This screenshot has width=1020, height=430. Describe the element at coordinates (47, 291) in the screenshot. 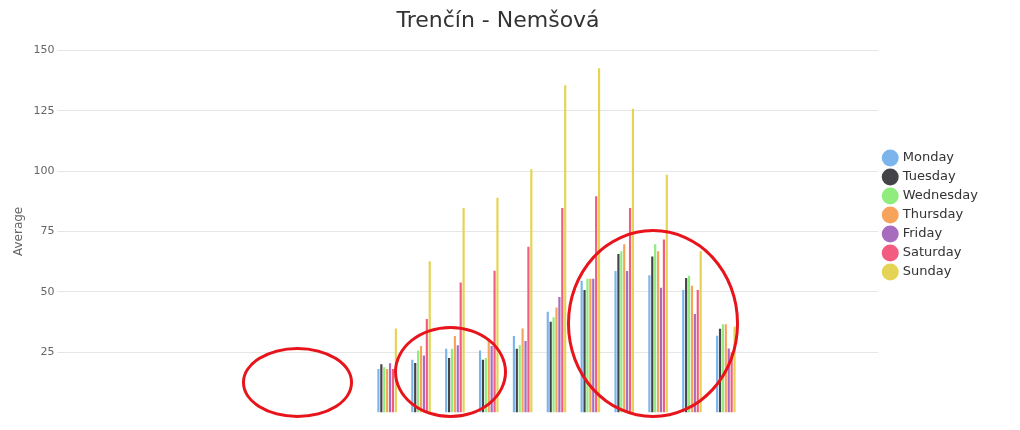

I see `y-tick-label: 50` at that location.